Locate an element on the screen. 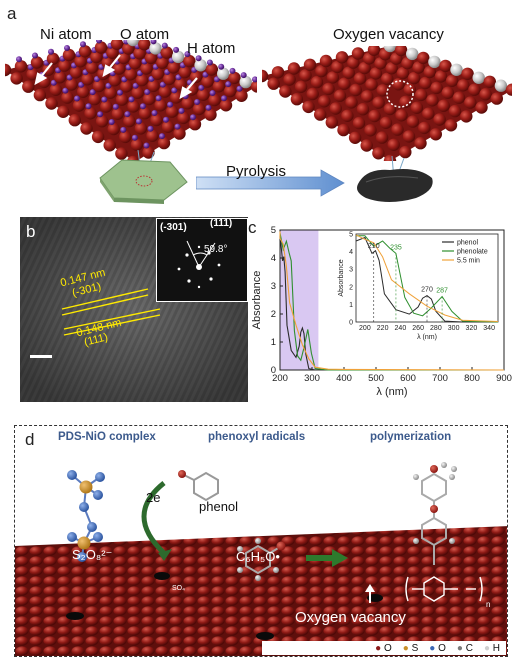  pds-nio-title: PDS-NiO complex is located at coordinates (107, 437).